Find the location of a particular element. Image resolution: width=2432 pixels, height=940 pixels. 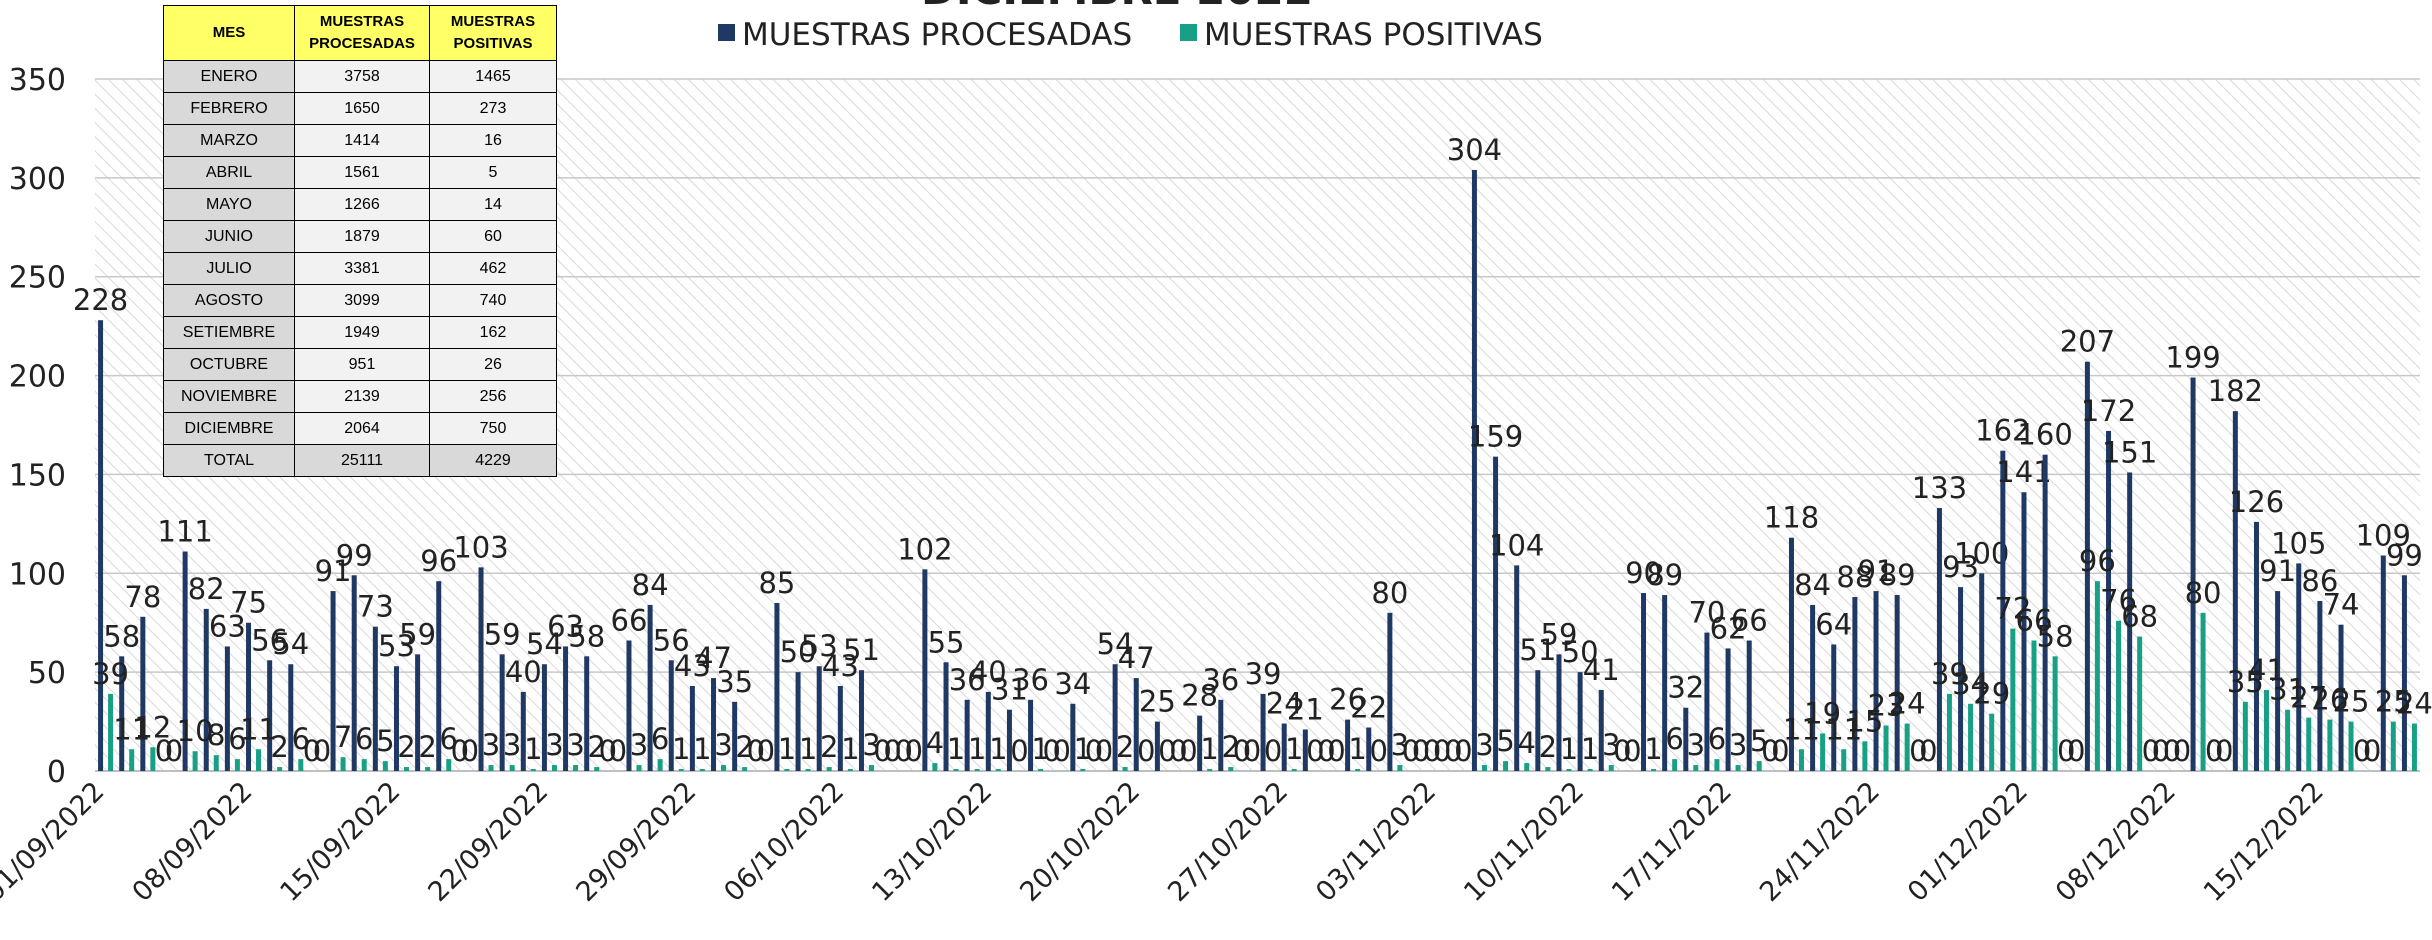

data-label: 85 is located at coordinates (776, 583).